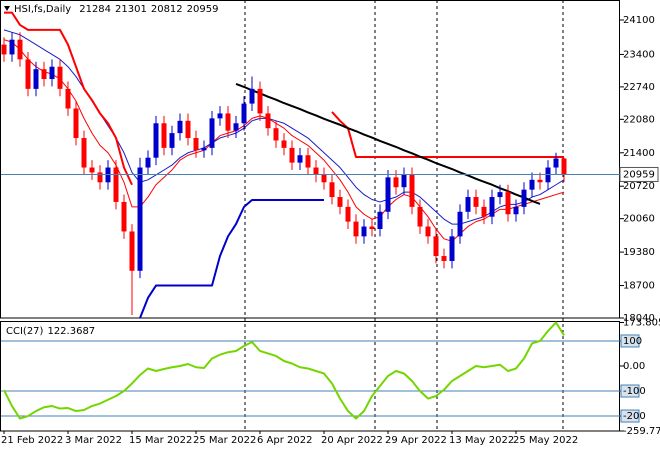 The width and height of the screenshot is (660, 450). I want to click on y-tick-label: 24100, so click(639, 20).